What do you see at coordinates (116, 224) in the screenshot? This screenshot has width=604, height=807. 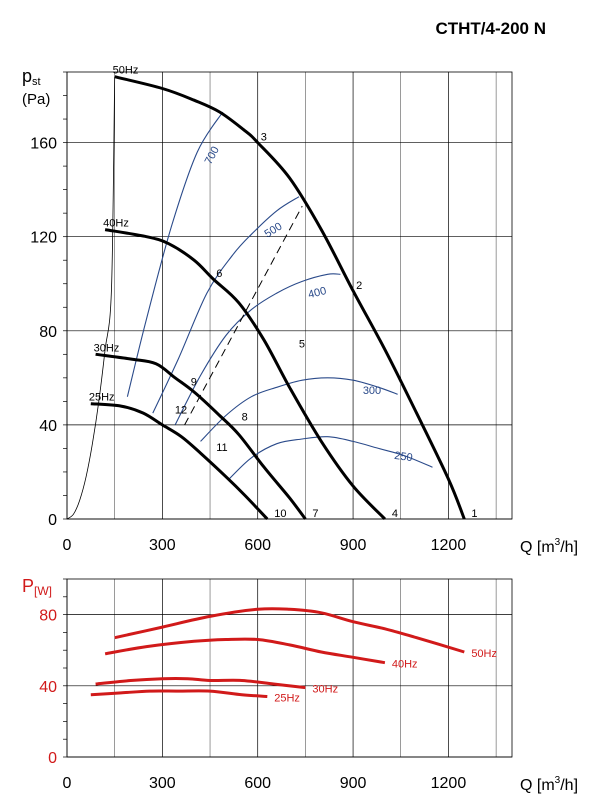 I see `series-label: 40Hz` at bounding box center [116, 224].